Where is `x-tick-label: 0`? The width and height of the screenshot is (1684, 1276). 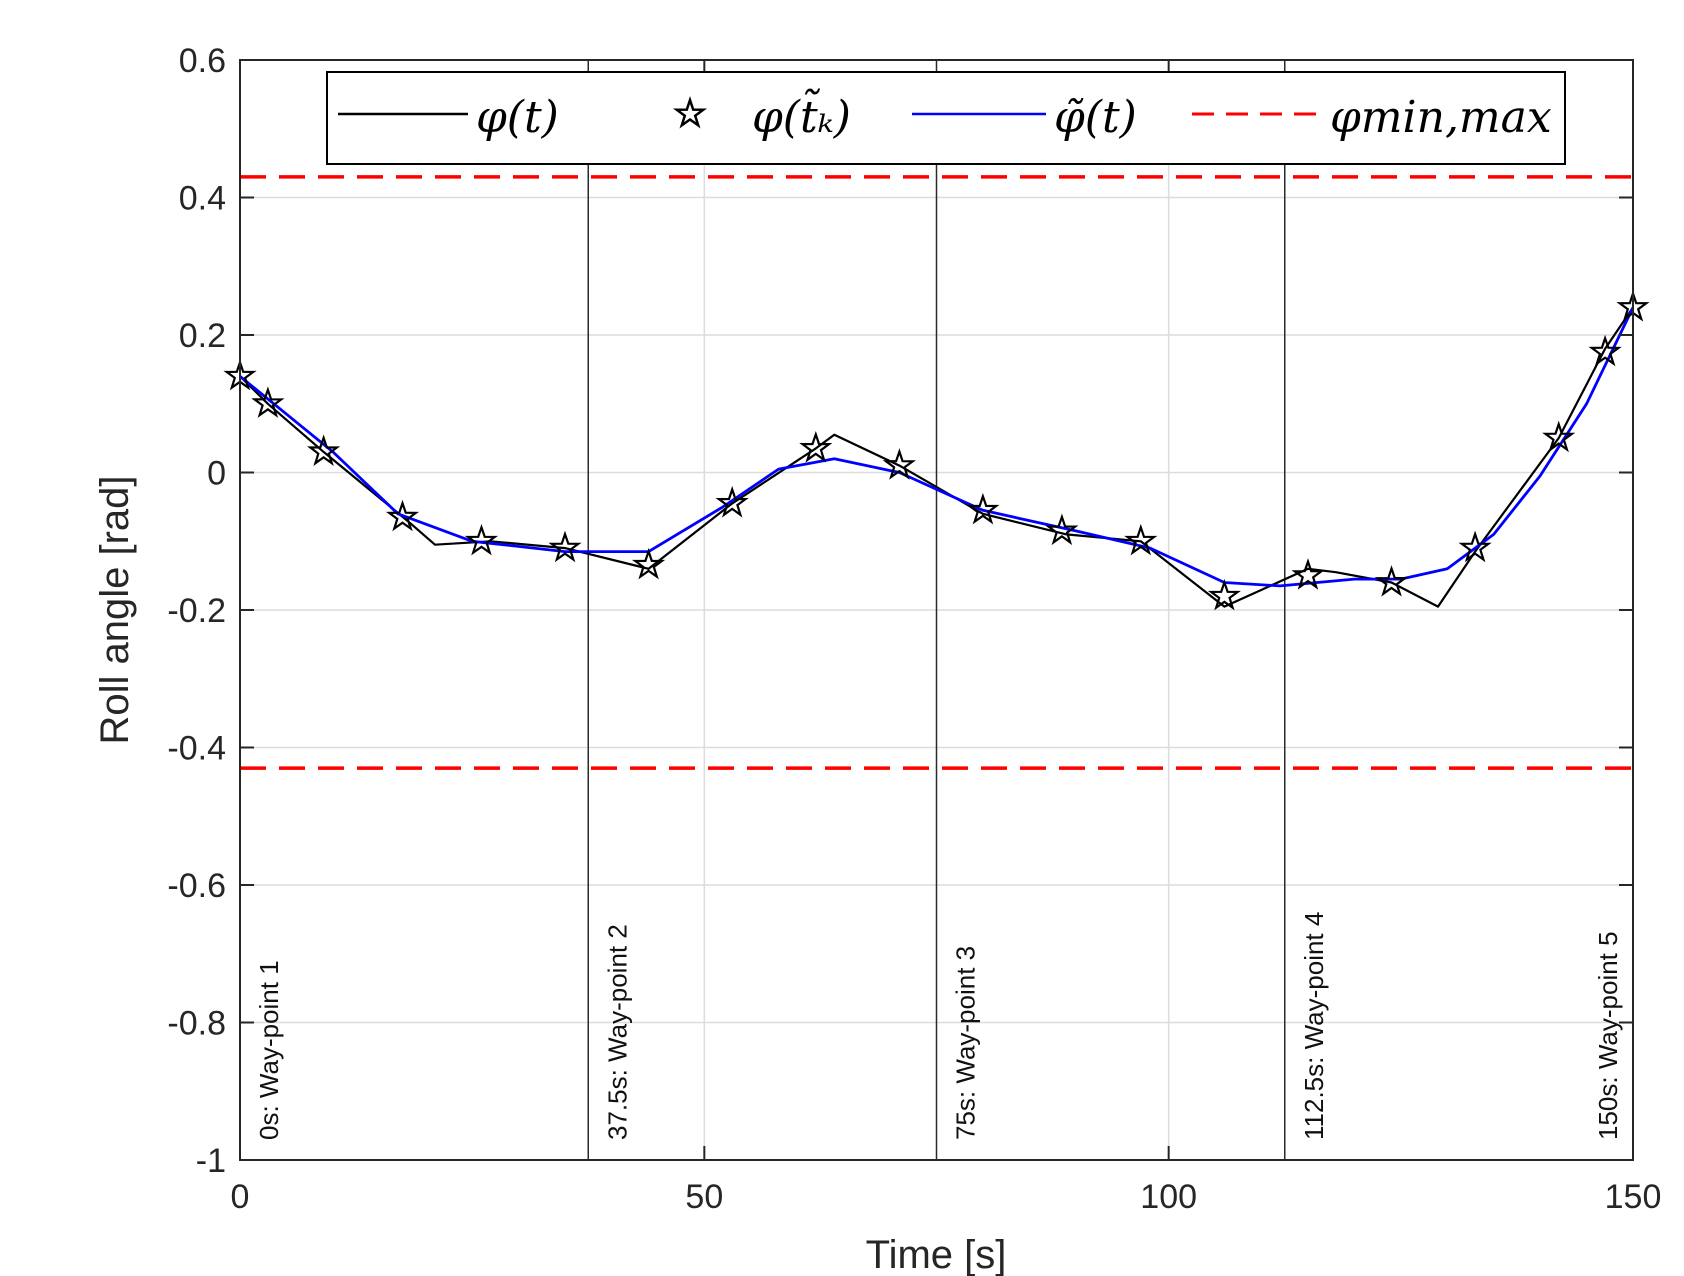
x-tick-label: 0 is located at coordinates (240, 1197).